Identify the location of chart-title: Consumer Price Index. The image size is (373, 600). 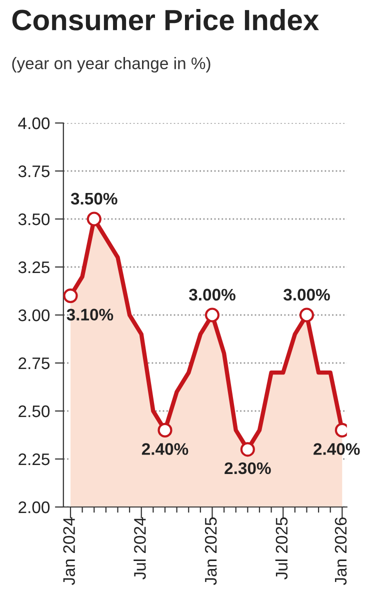
(165, 19).